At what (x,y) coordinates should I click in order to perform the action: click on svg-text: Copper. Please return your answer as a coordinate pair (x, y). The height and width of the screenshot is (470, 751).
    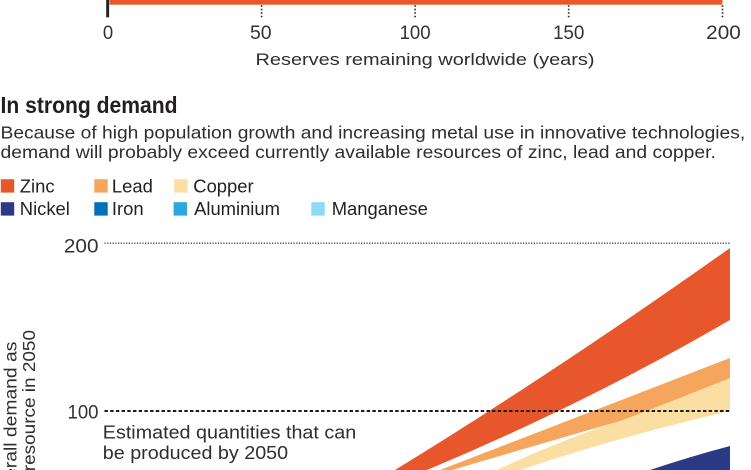
    Looking at the image, I should click on (223, 186).